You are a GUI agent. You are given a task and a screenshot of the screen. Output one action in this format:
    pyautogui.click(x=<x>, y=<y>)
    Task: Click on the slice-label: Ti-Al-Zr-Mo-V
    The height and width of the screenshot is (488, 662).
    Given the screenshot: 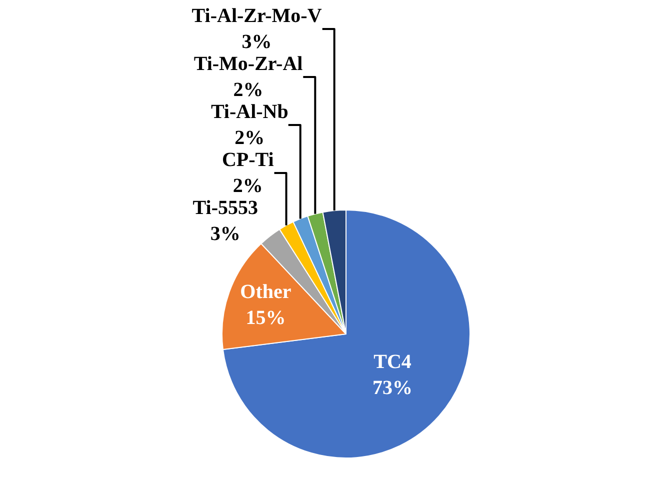 What is the action you would take?
    pyautogui.click(x=257, y=16)
    